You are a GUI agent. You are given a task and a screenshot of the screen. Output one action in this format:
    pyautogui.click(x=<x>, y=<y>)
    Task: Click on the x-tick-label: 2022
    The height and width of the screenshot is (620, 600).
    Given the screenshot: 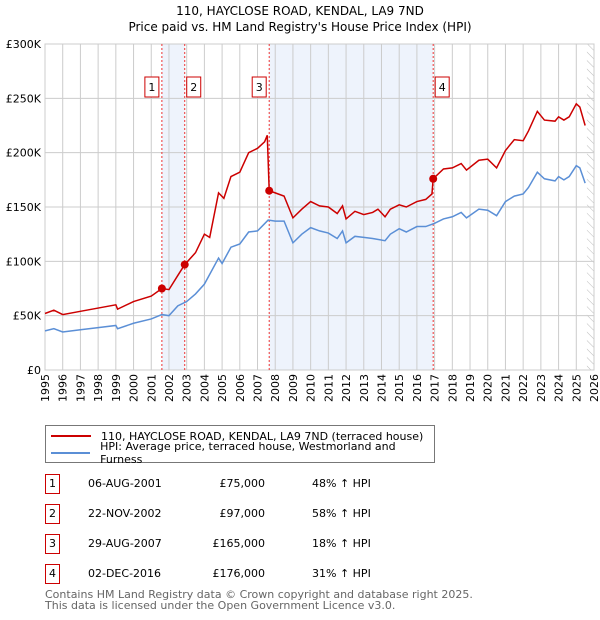 What is the action you would take?
    pyautogui.click(x=523, y=388)
    